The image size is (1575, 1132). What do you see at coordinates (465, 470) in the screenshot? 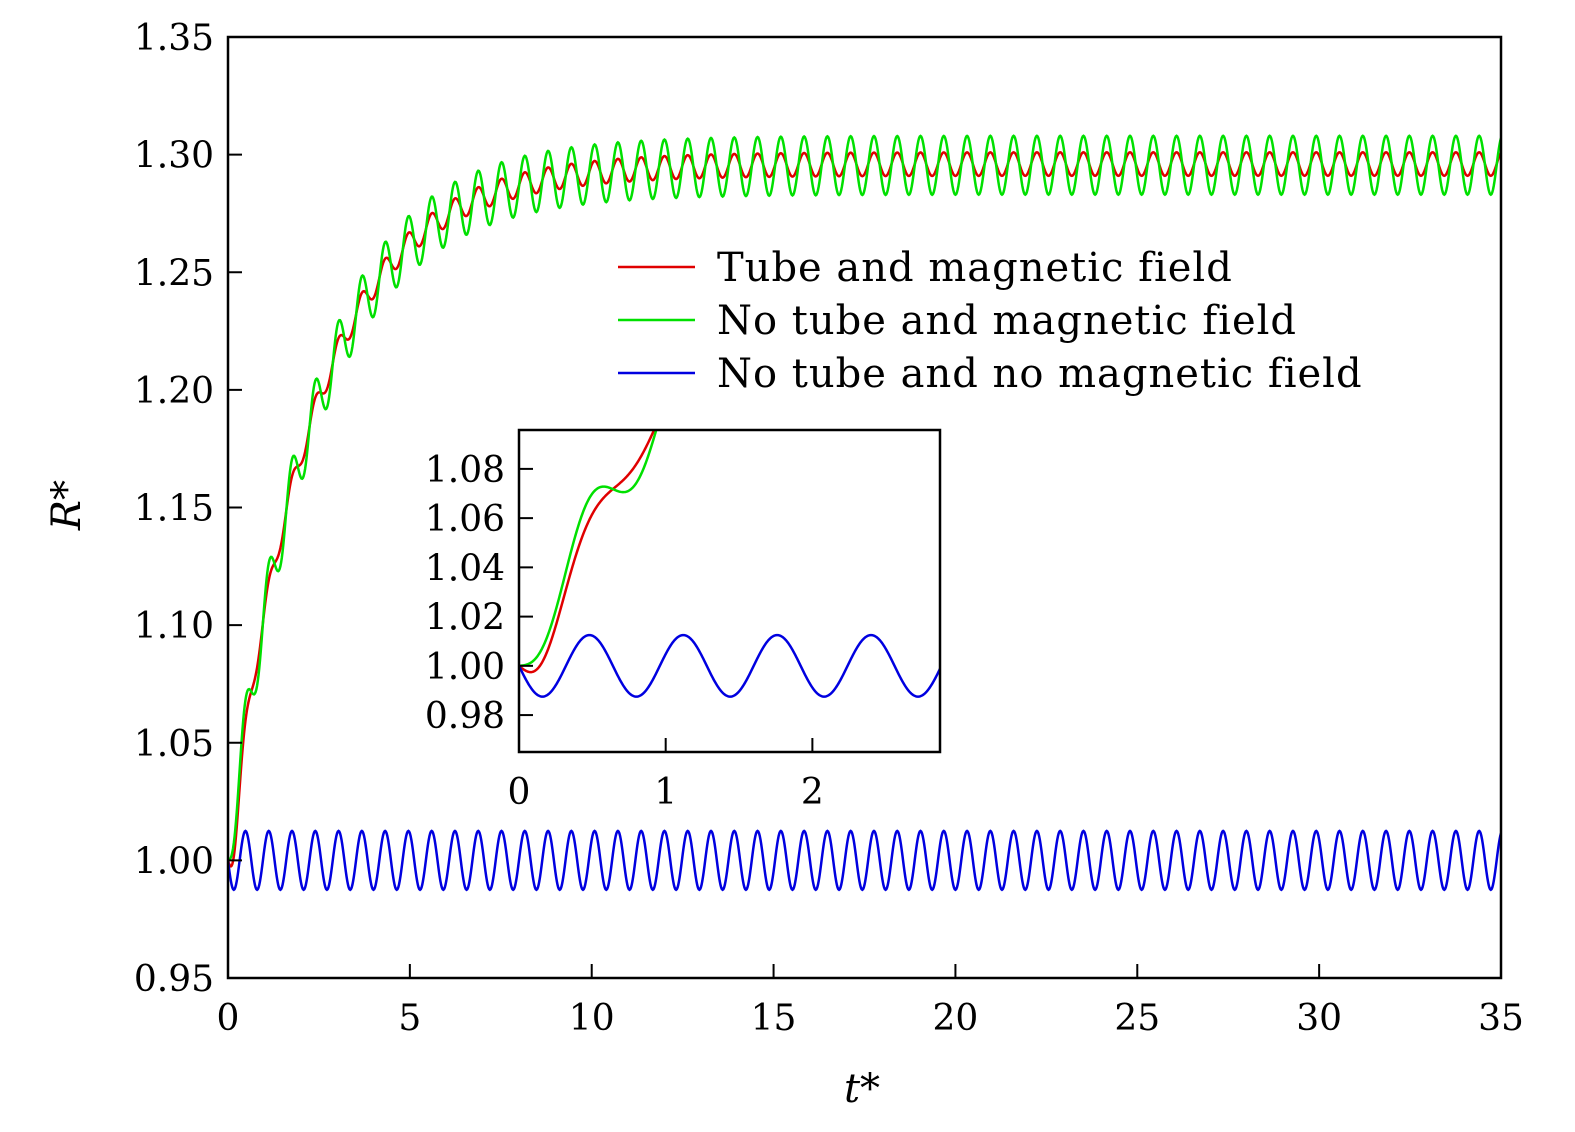
I see `inset-y-tick-label: 1.08` at bounding box center [465, 470].